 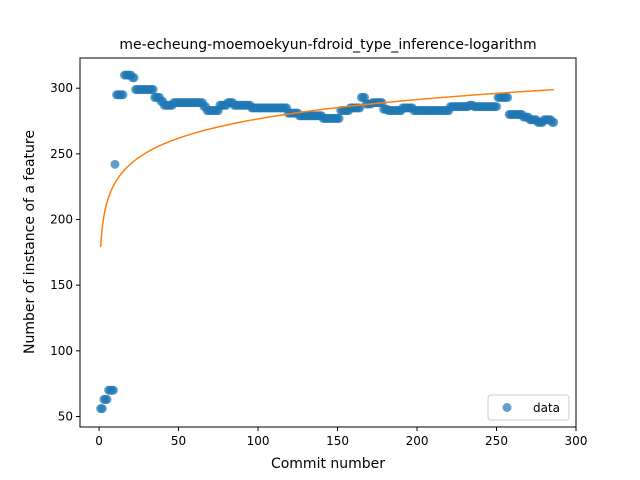 I want to click on legend-box, so click(x=528, y=407).